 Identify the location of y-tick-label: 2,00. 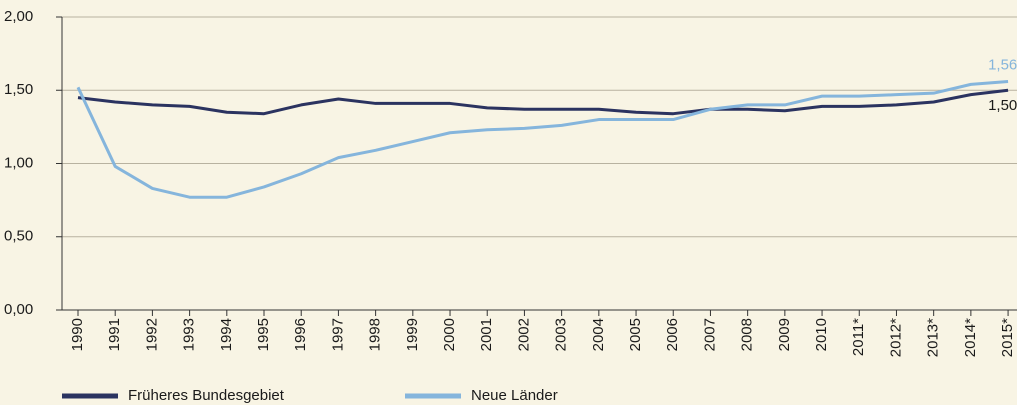
(18, 16).